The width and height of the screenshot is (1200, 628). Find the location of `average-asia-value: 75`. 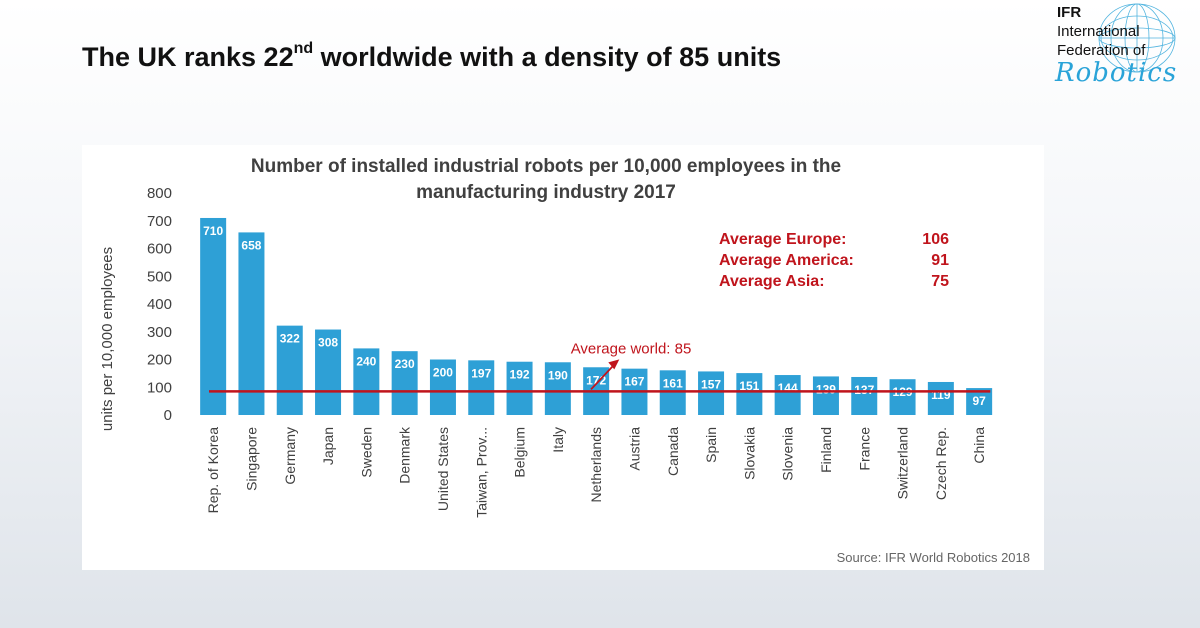

average-asia-value: 75 is located at coordinates (940, 281).